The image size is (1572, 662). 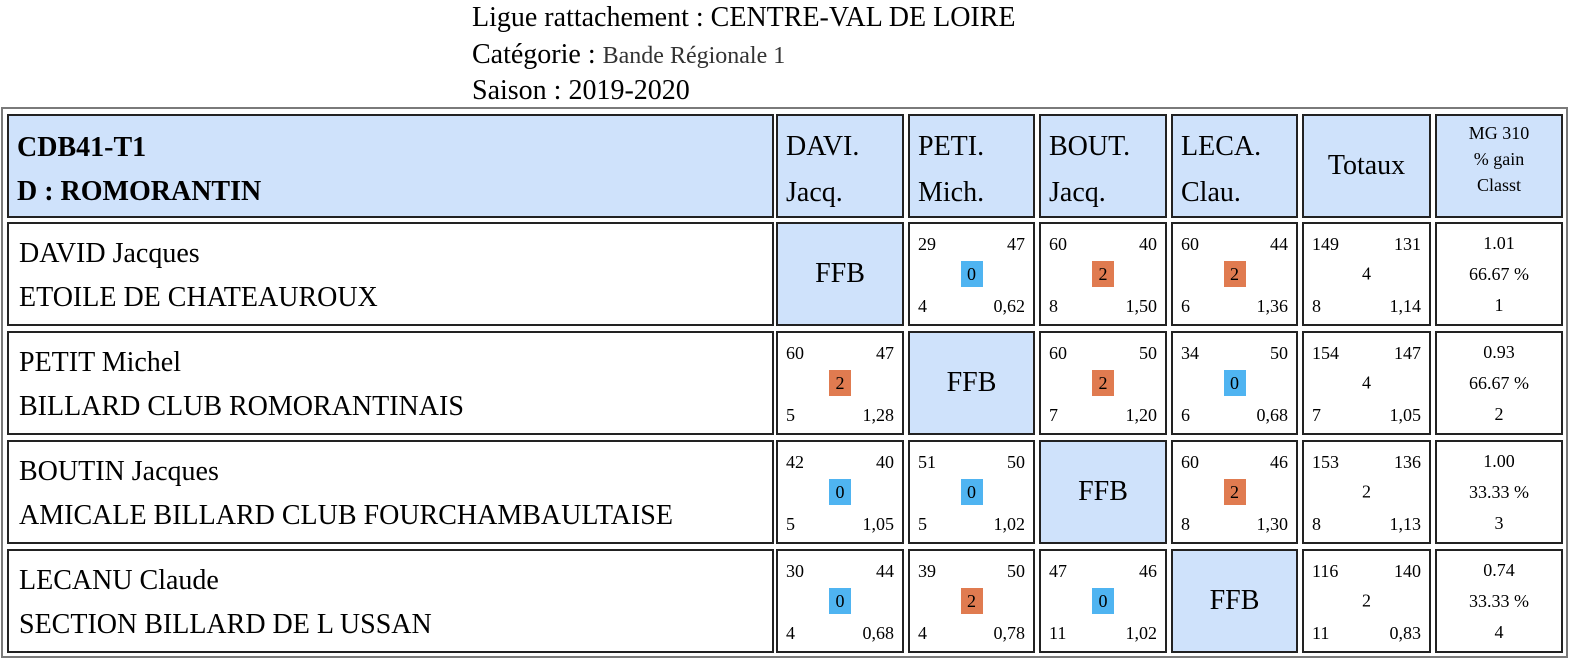 What do you see at coordinates (951, 192) in the screenshot?
I see `column-header-firstname: Mich.` at bounding box center [951, 192].